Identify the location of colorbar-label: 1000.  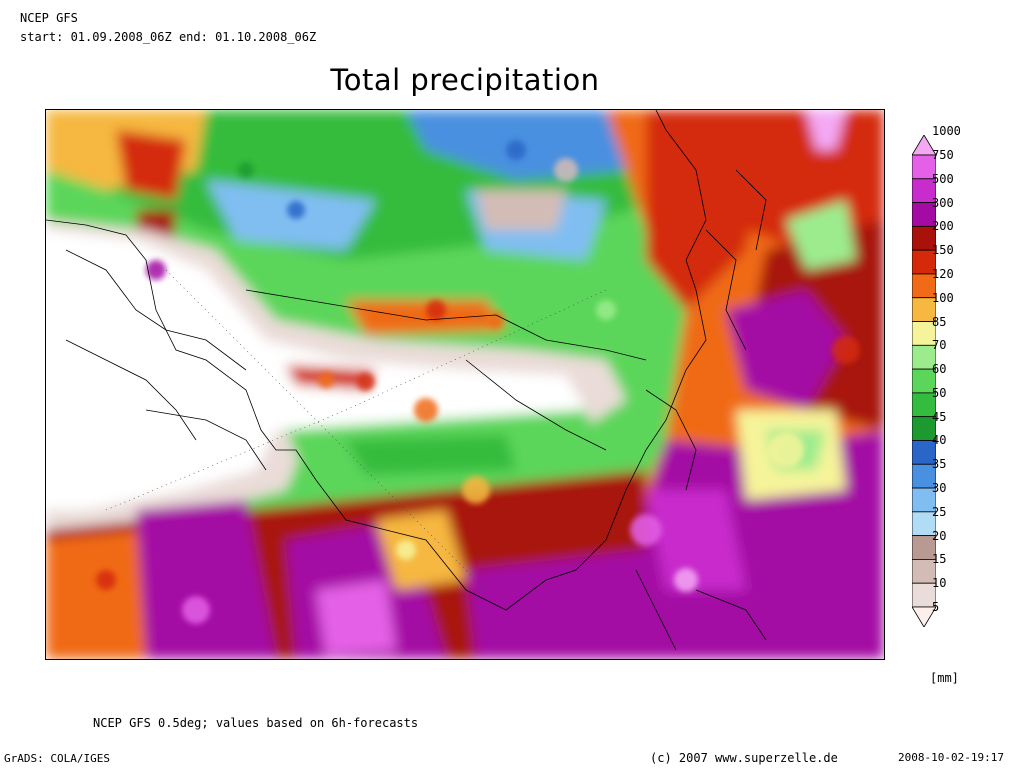
(946, 131).